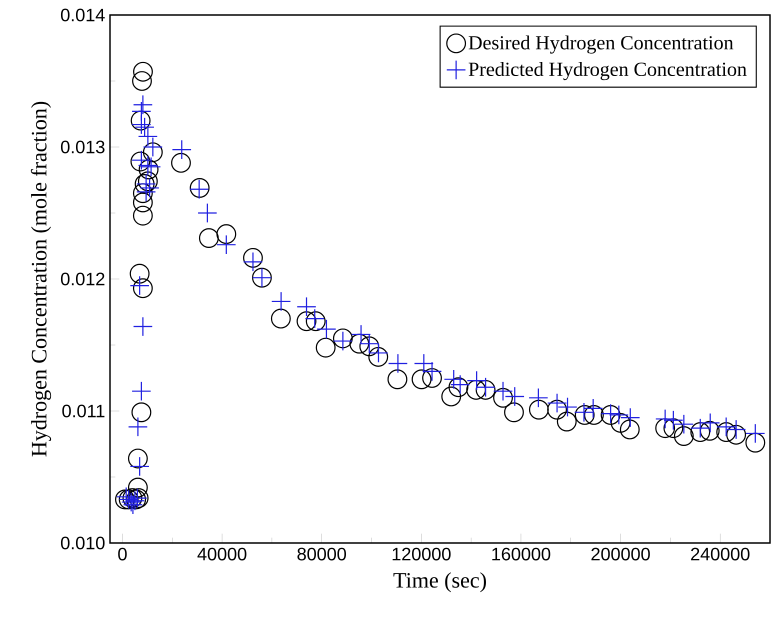  Describe the element at coordinates (82, 147) in the screenshot. I see `y-tick-label: 0.013` at that location.